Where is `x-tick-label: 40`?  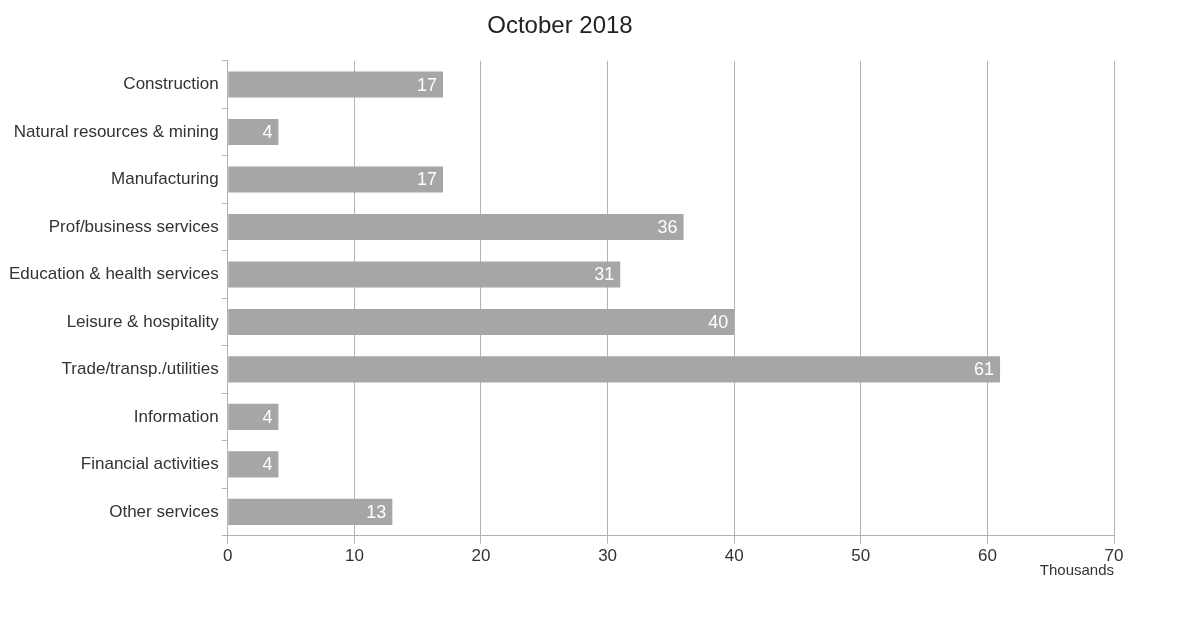 x-tick-label: 40 is located at coordinates (734, 556).